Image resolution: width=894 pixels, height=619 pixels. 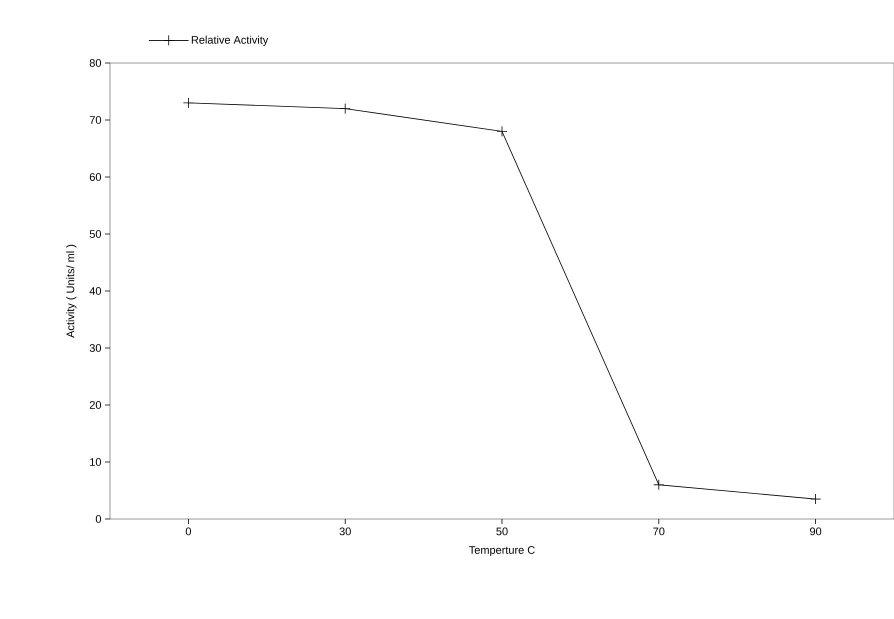 I want to click on y-tick-label: 60, so click(x=96, y=177).